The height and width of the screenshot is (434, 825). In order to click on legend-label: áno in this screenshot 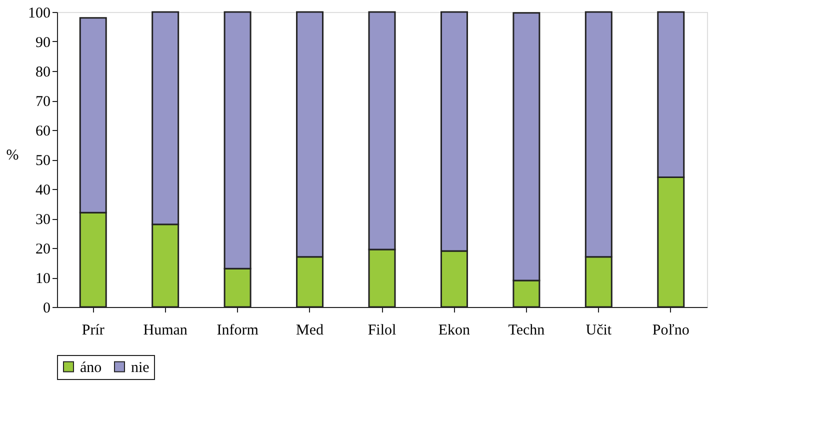, I will do `click(91, 368)`.